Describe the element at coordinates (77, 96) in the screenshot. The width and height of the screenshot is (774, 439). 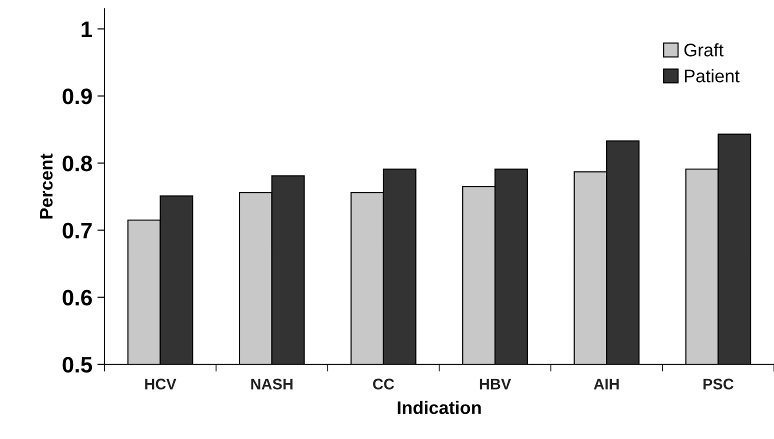
I see `y-tick-label: 0.9` at that location.